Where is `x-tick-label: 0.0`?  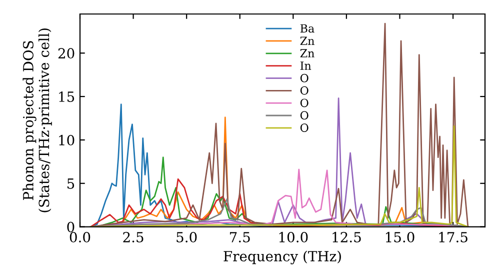
x-tick-label: 0.0 is located at coordinates (80, 237).